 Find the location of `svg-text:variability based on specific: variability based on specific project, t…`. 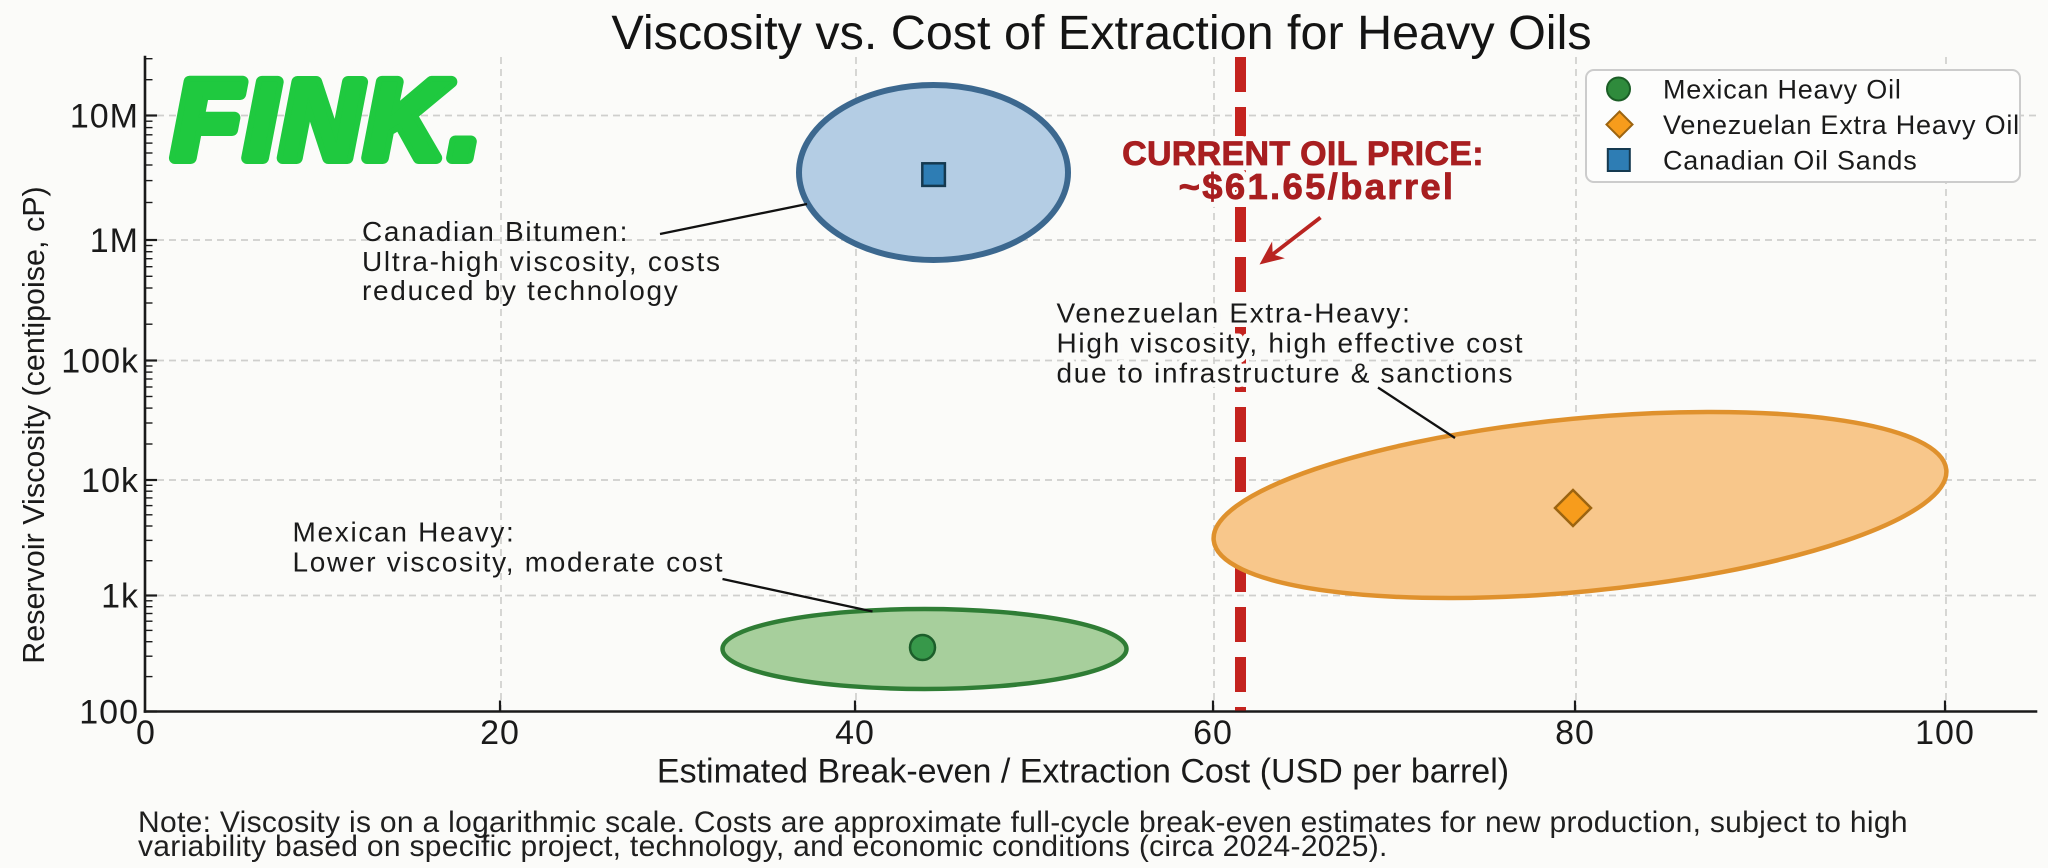

svg-text:variability based on specific: variability based on specific project, t… is located at coordinates (763, 846).